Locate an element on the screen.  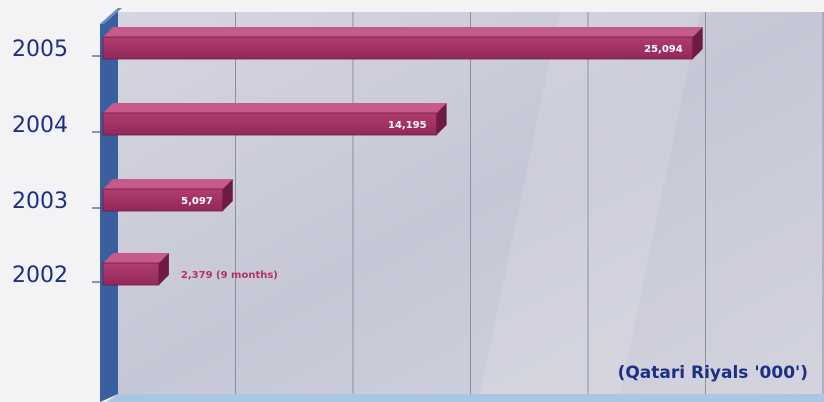
bar-value-label: 25,094 is located at coordinates (663, 49).